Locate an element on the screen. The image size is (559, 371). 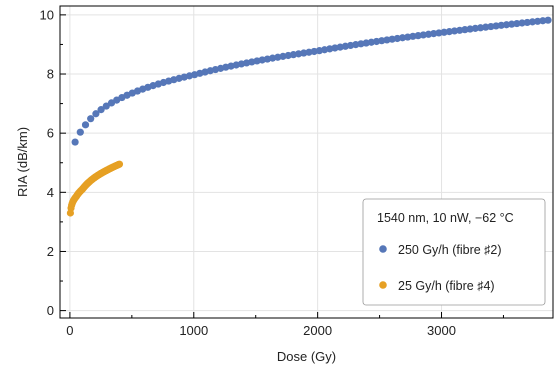
y-tick-label: 0 is located at coordinates (50, 310).